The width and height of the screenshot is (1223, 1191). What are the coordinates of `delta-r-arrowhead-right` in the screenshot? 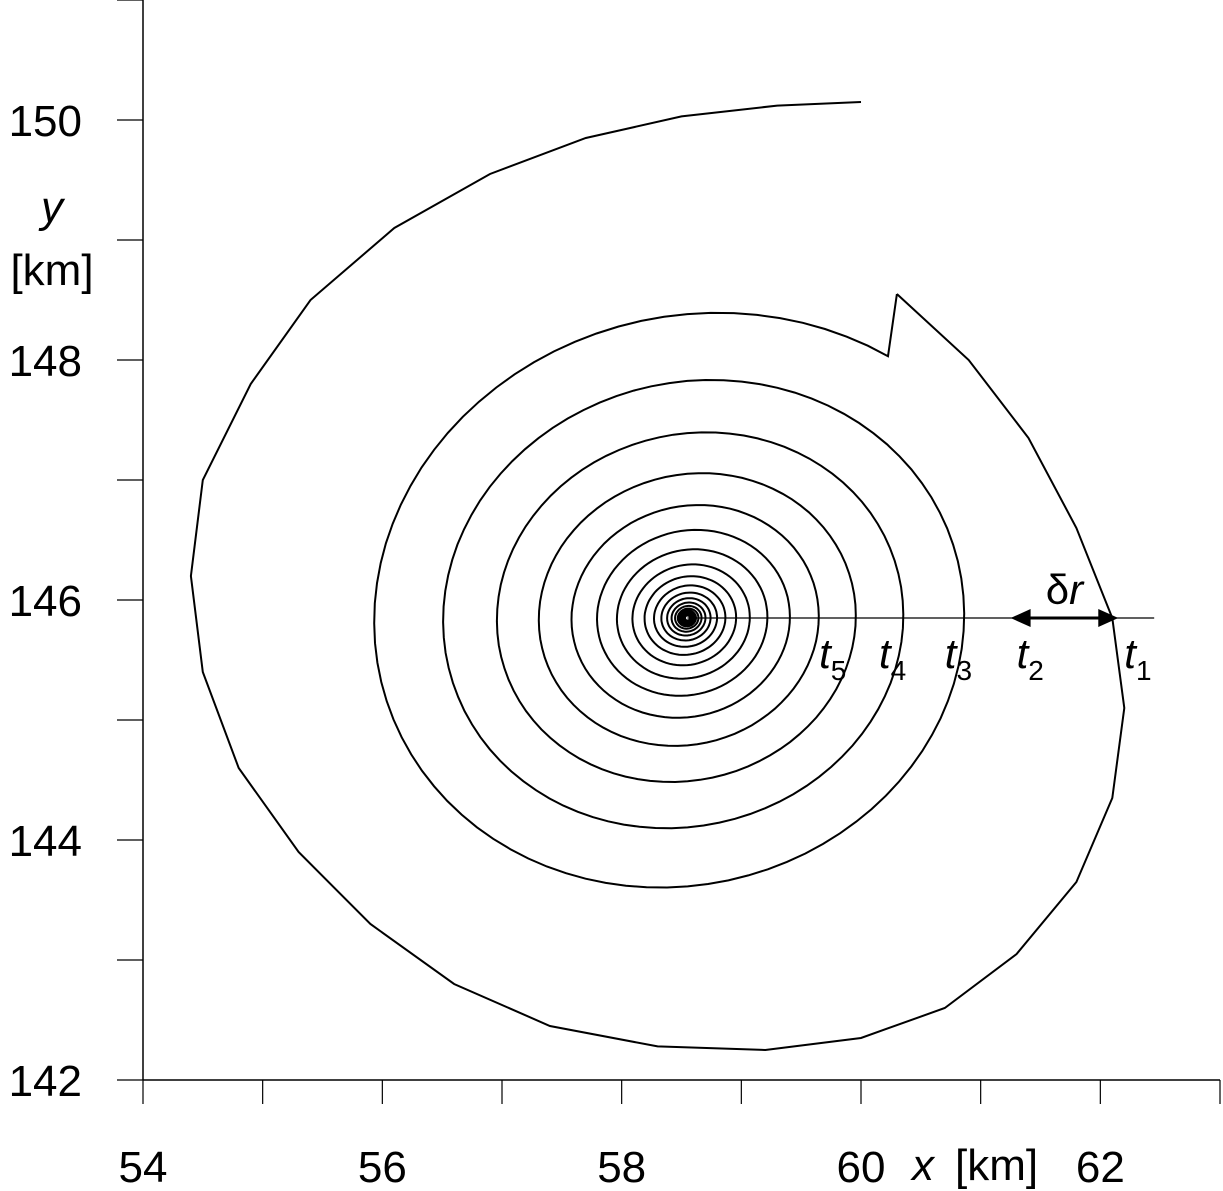 It's located at (1108, 618).